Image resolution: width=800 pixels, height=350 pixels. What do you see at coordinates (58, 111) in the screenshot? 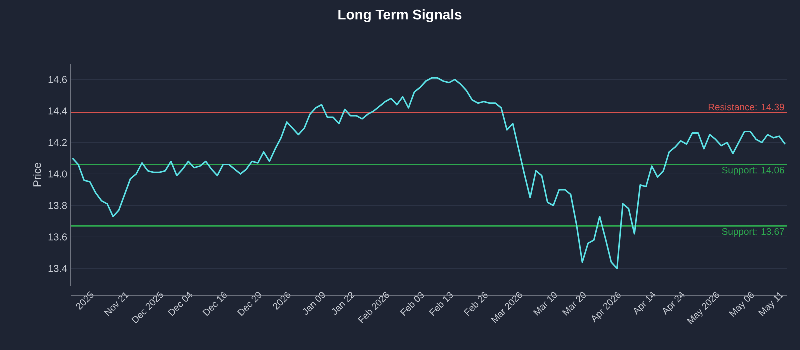
I see `y-tick-label: 14.4` at bounding box center [58, 111].